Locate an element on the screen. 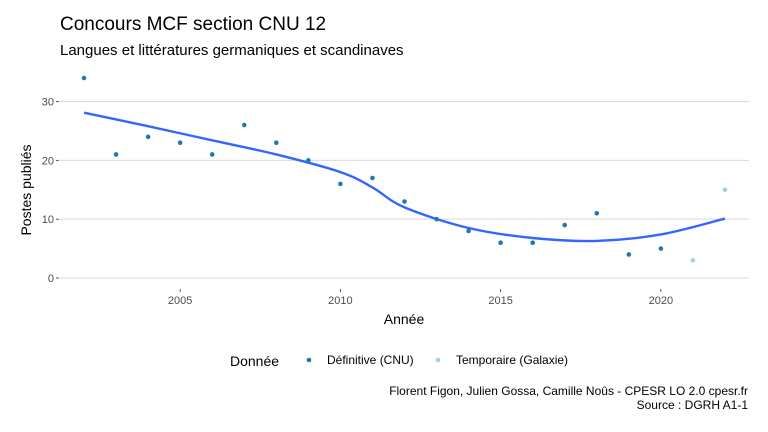 Image resolution: width=768 pixels, height=432 pixels. y-tick-label: 0 is located at coordinates (51, 279).